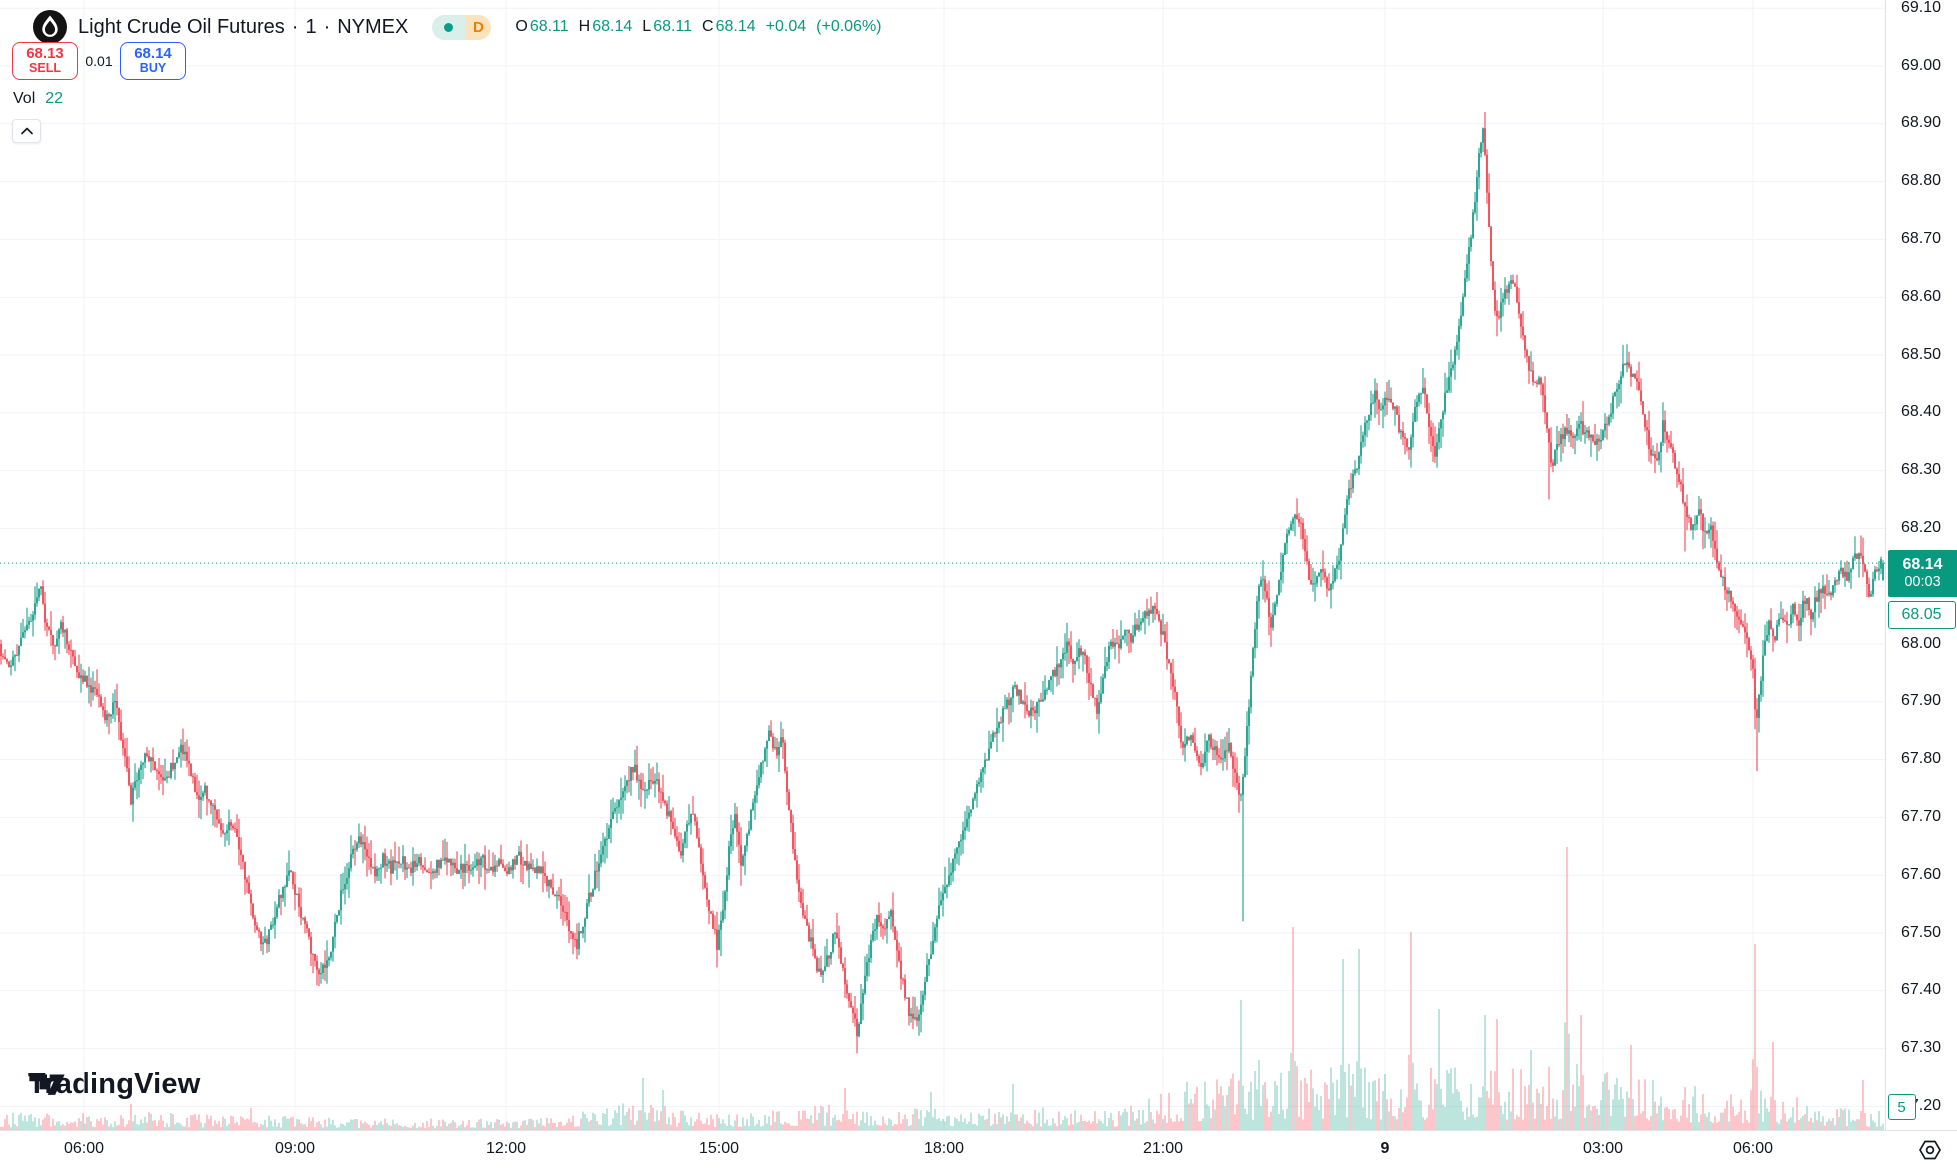 The height and width of the screenshot is (1170, 1957). Describe the element at coordinates (719, 1148) in the screenshot. I see `time-axis-label: 15:00` at that location.